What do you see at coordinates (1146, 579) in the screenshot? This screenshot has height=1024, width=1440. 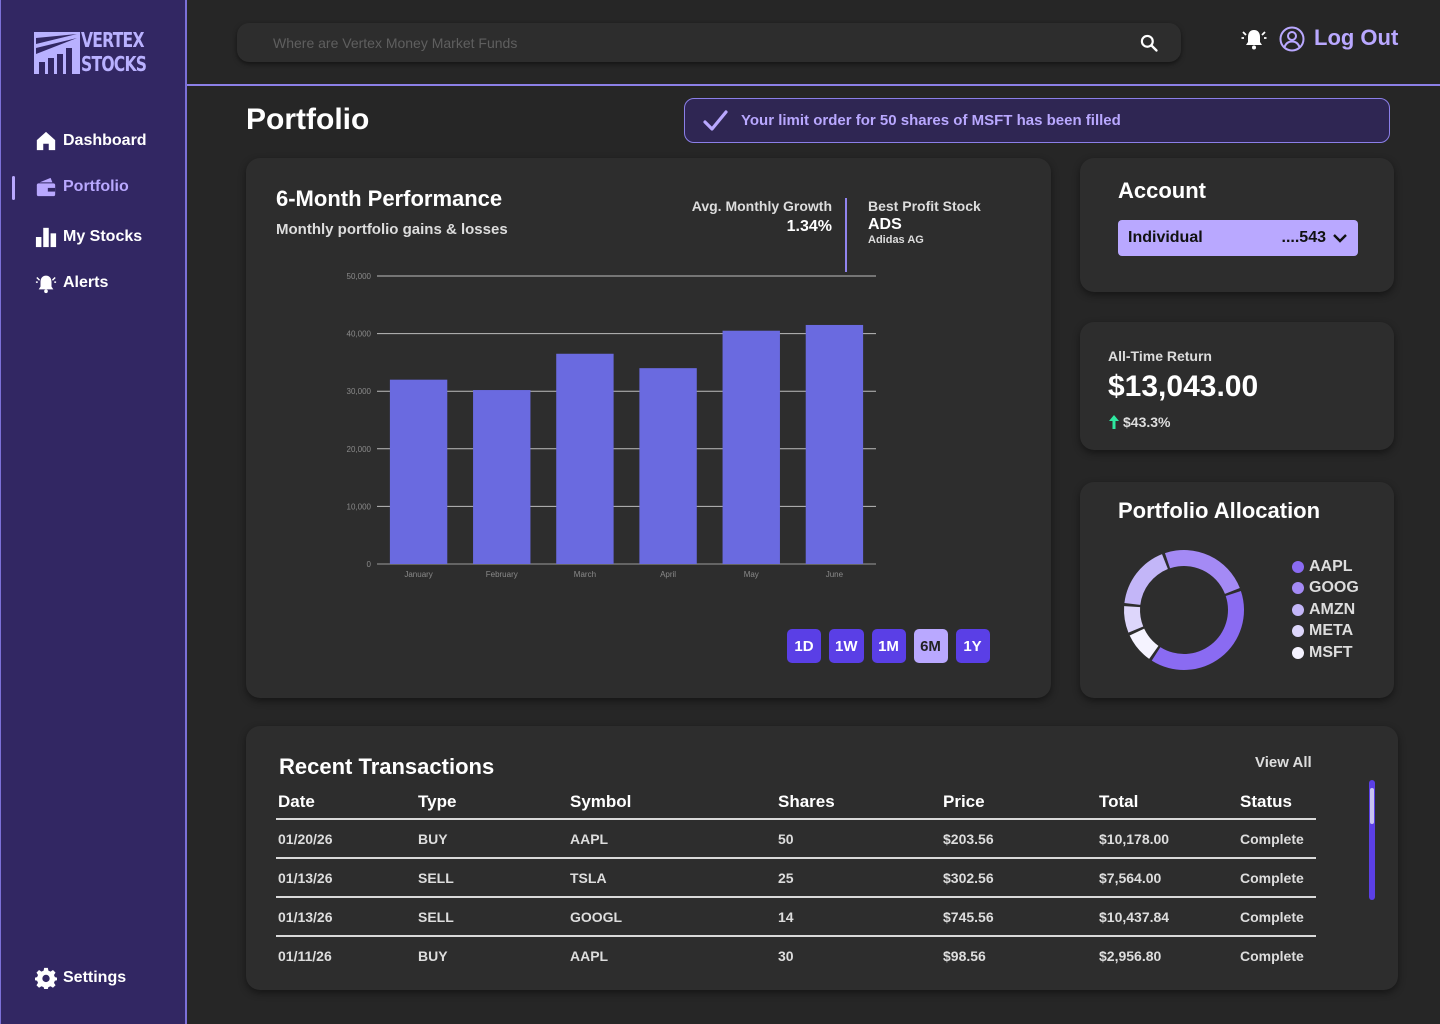 I see `donut-slice-amzn` at bounding box center [1146, 579].